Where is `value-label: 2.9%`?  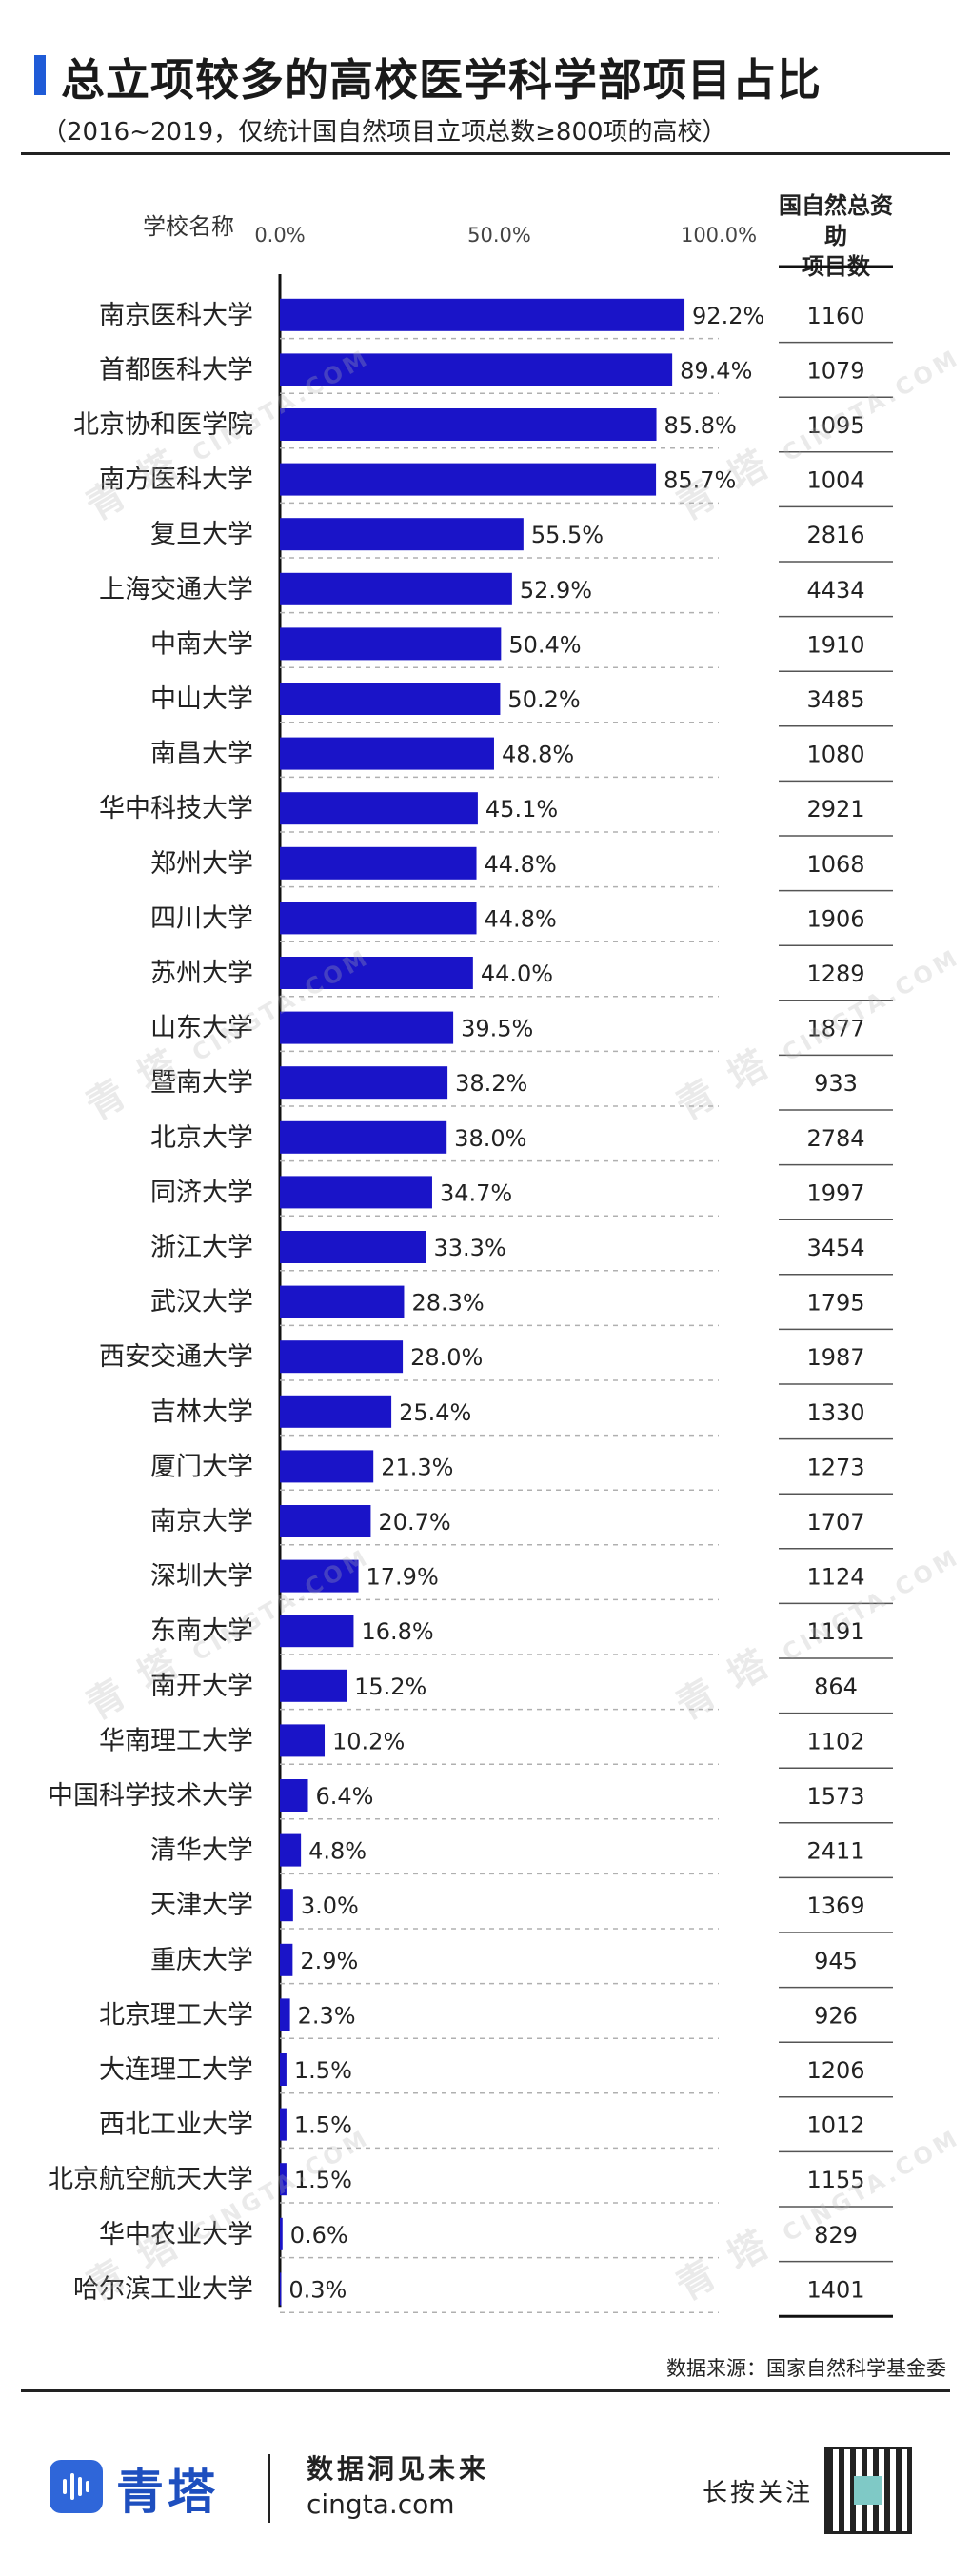
value-label: 2.9% is located at coordinates (329, 1961).